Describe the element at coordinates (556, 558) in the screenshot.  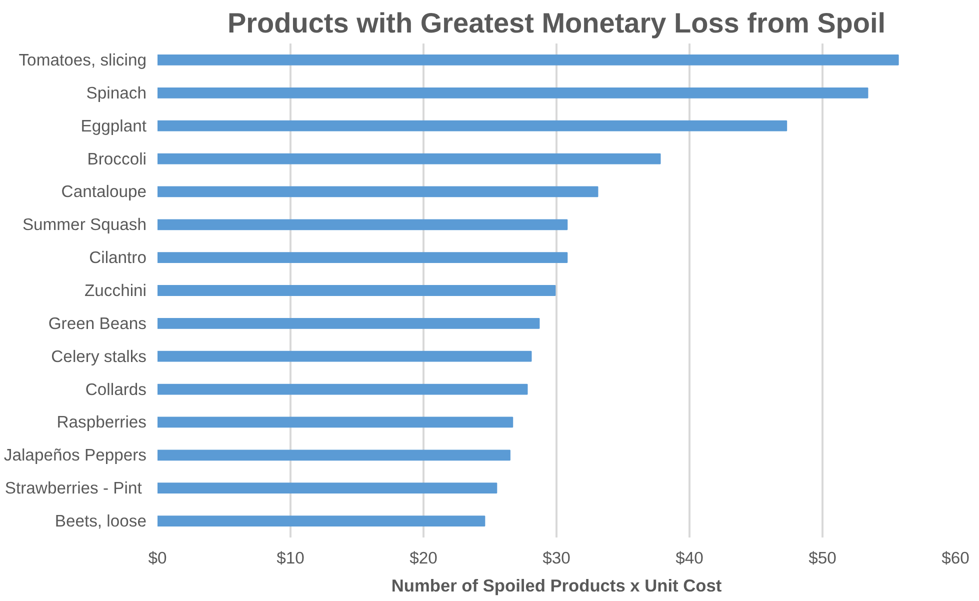
I see `x-tick-label: $30` at that location.